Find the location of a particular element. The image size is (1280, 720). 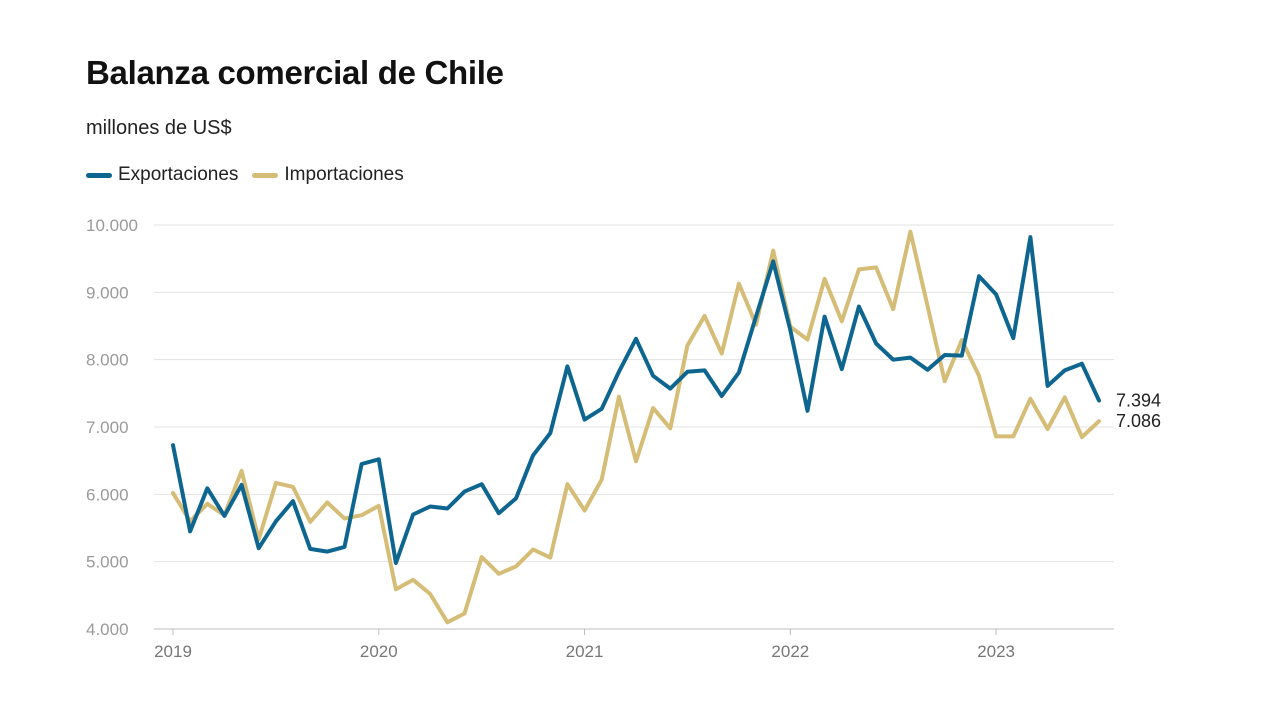

y-tick-label: 8.000 is located at coordinates (107, 360).